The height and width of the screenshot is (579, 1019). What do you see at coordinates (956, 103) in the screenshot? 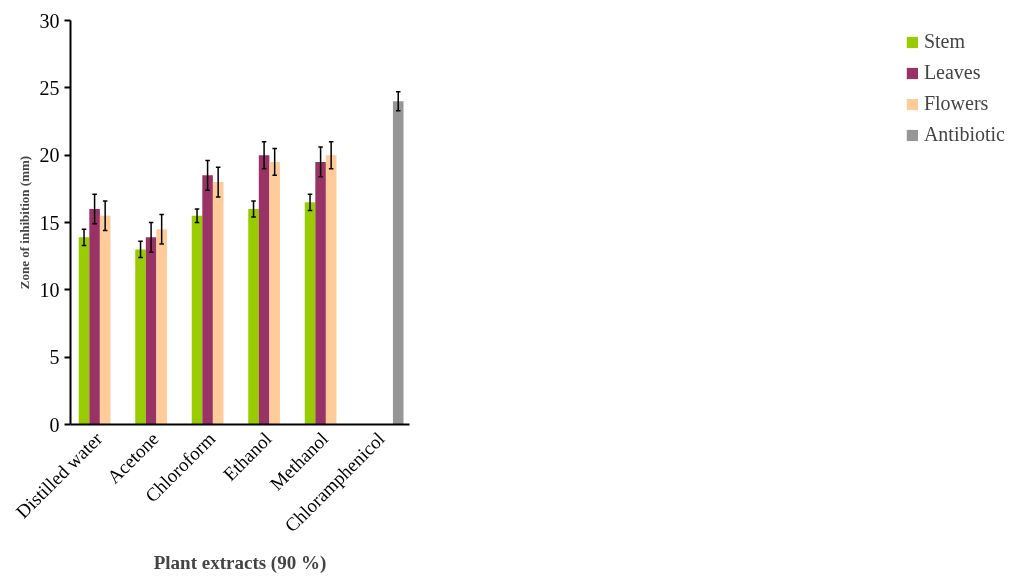
I see `legend-label: Flowers` at bounding box center [956, 103].